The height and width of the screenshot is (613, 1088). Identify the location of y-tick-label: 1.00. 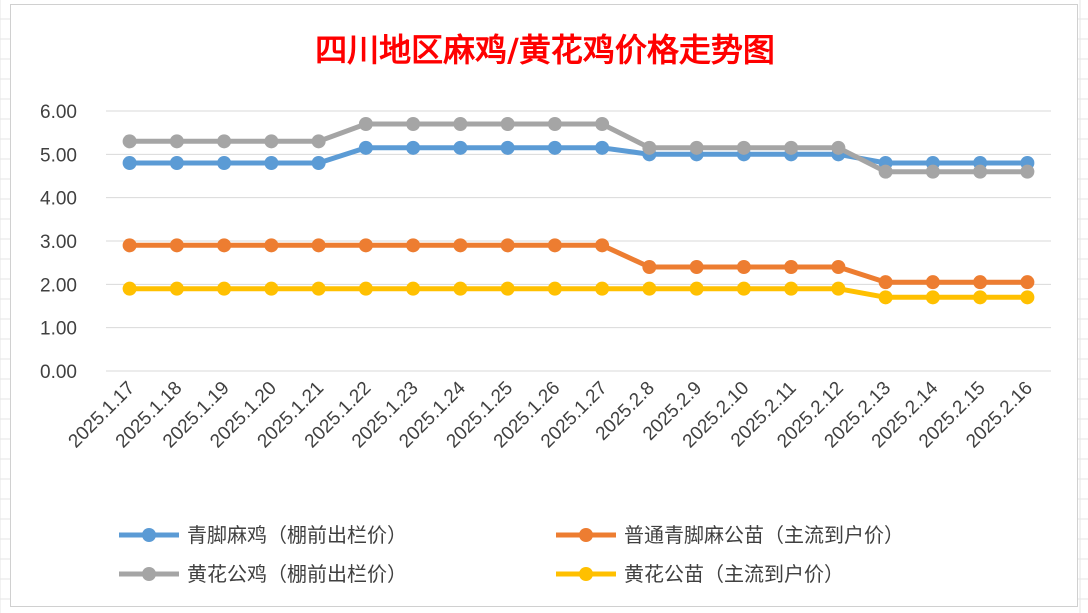
(58, 329).